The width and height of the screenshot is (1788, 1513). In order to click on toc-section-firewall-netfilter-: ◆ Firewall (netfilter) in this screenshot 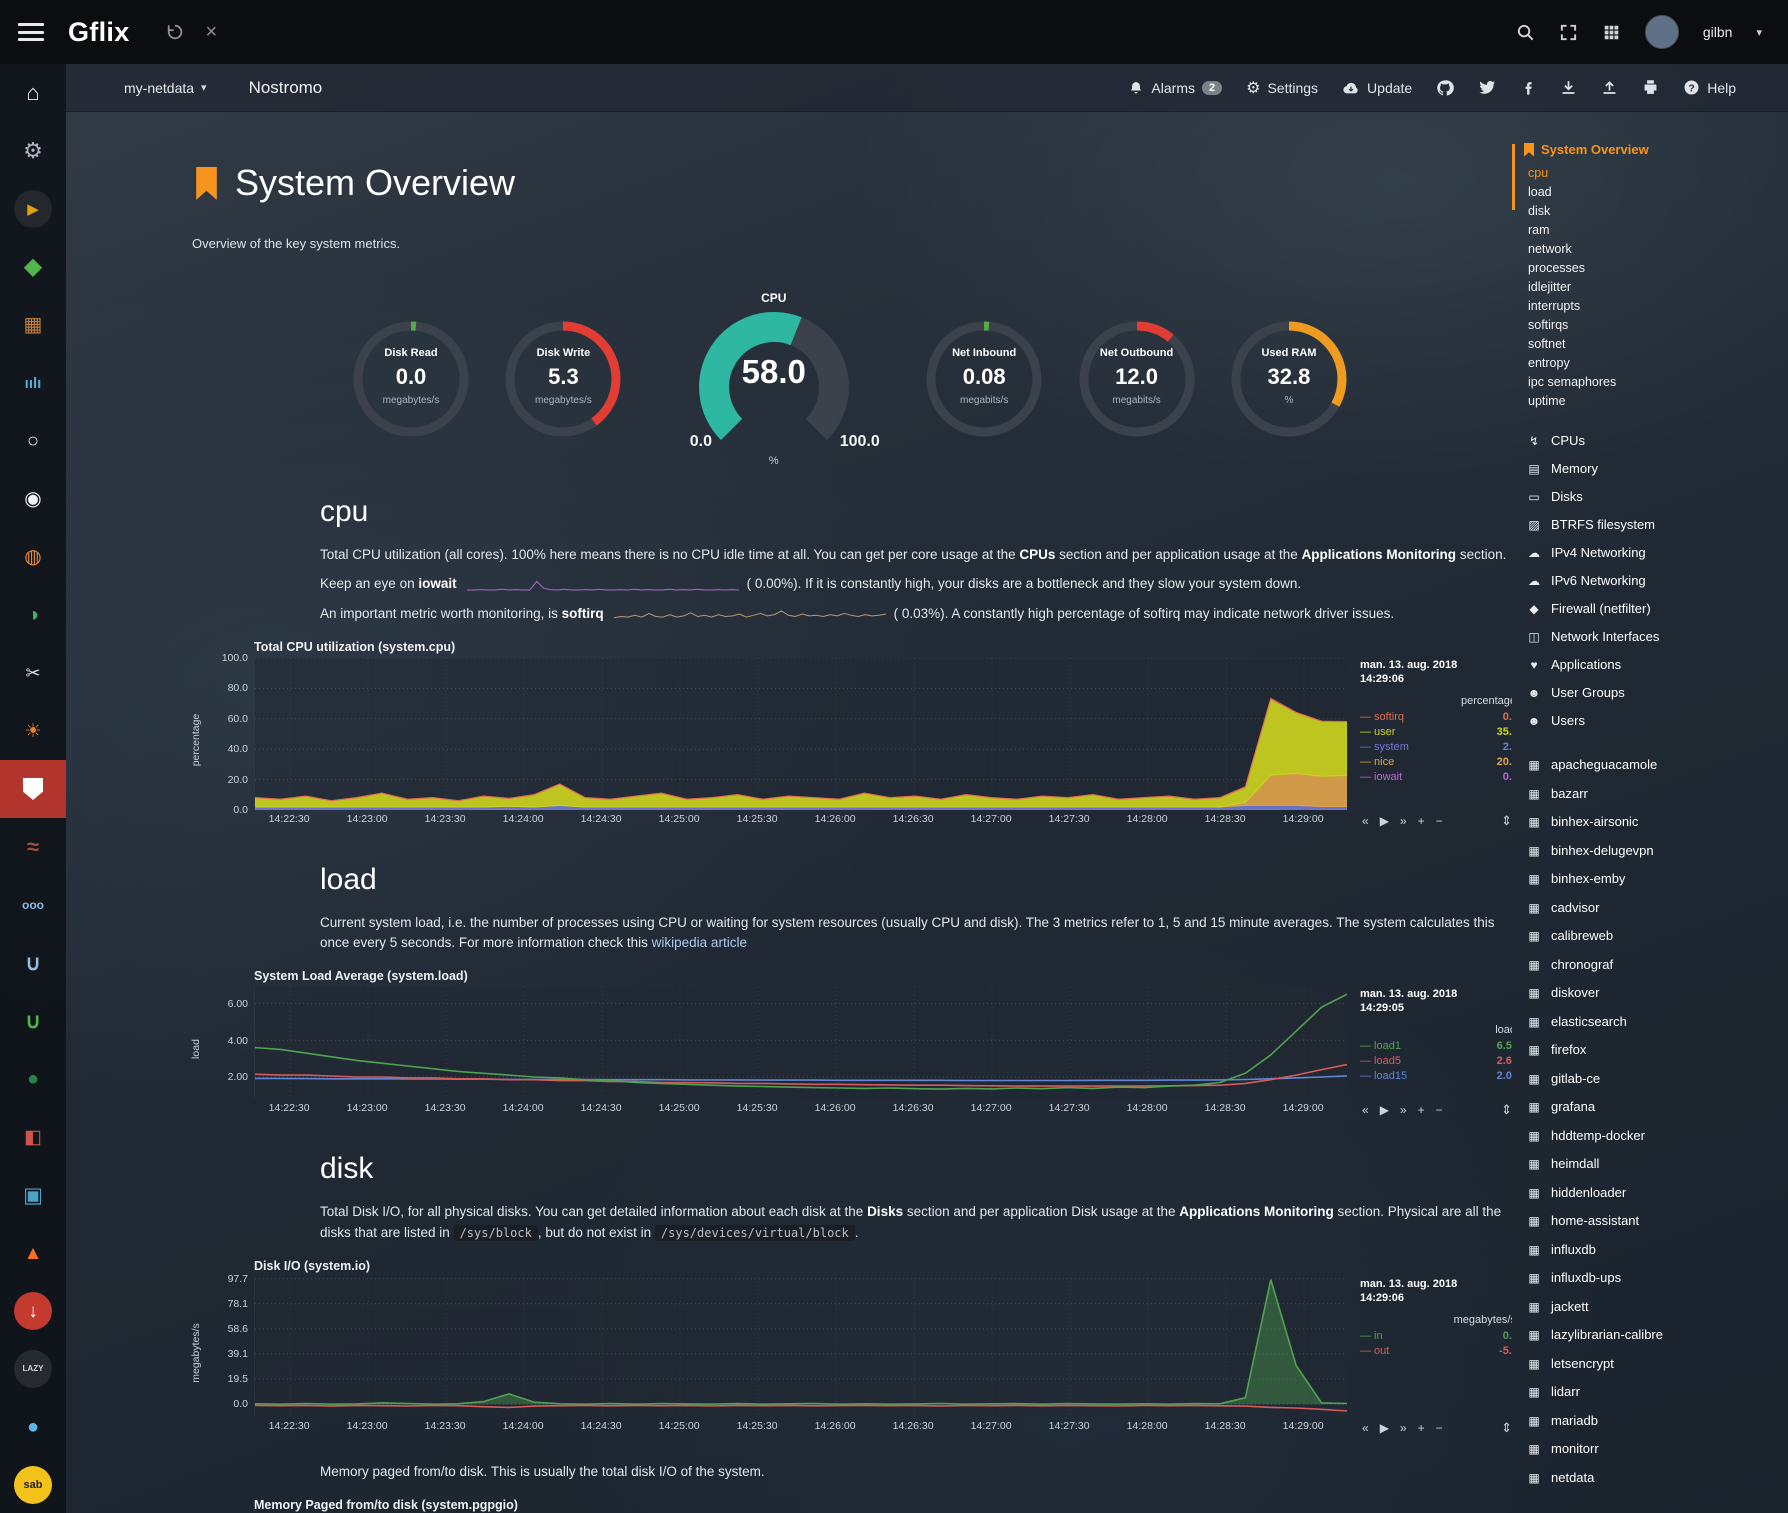, I will do `click(1649, 609)`.